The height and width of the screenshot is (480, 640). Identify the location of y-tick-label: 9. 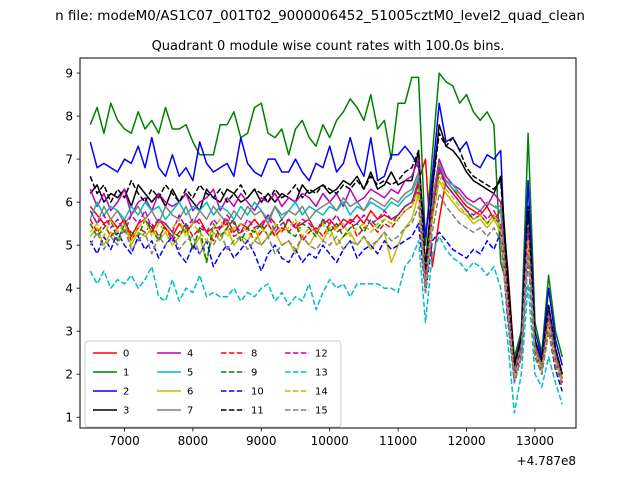
(69, 73).